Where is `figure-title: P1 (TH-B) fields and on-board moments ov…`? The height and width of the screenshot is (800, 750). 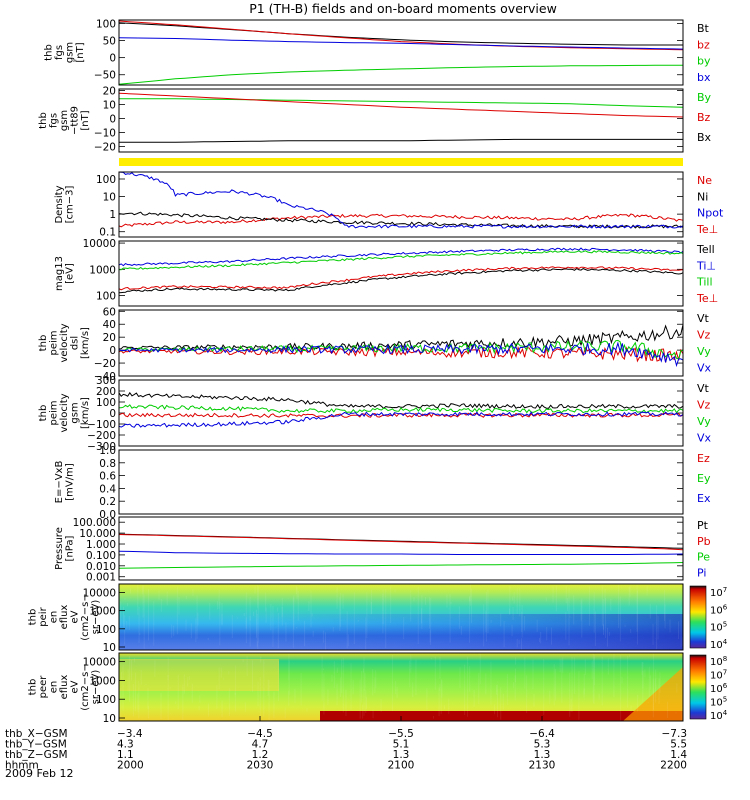
figure-title: P1 (TH-B) fields and on-board moments ov… is located at coordinates (403, 8).